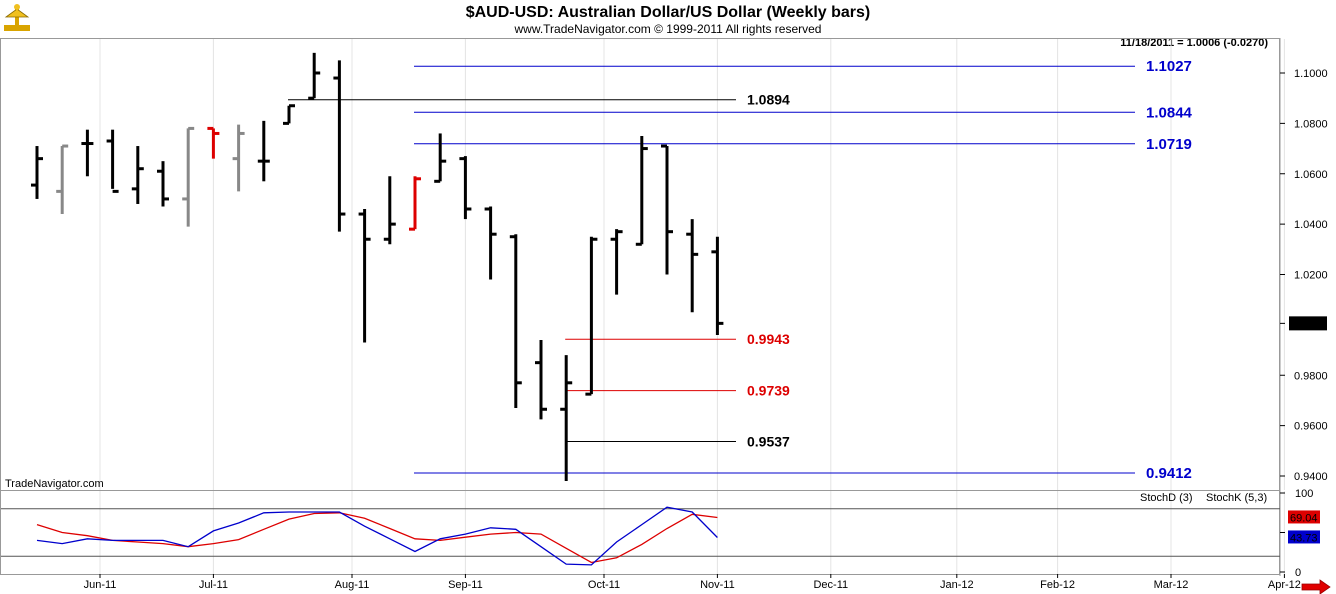  What do you see at coordinates (1169, 144) in the screenshot?
I see `price-level-label: 1.0719` at bounding box center [1169, 144].